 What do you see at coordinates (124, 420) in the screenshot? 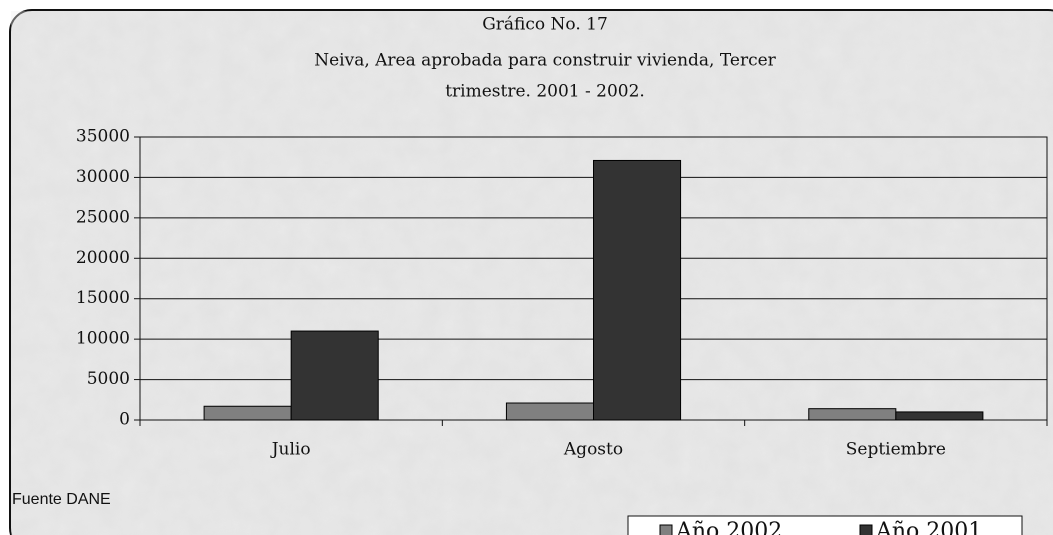
I see `y-tick-label: 0` at bounding box center [124, 420].